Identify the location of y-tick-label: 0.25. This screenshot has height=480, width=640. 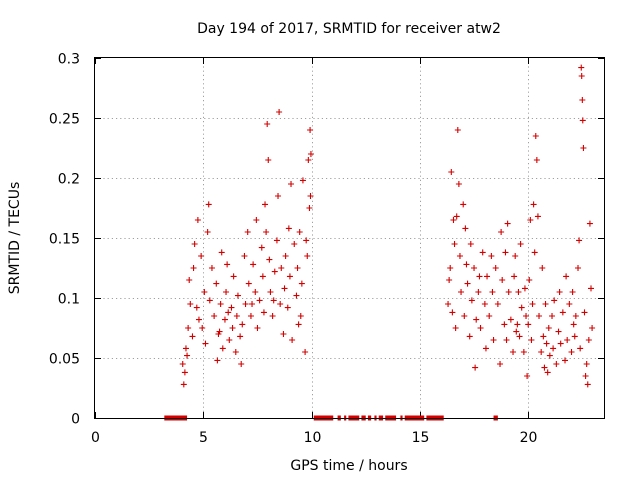
(64, 120).